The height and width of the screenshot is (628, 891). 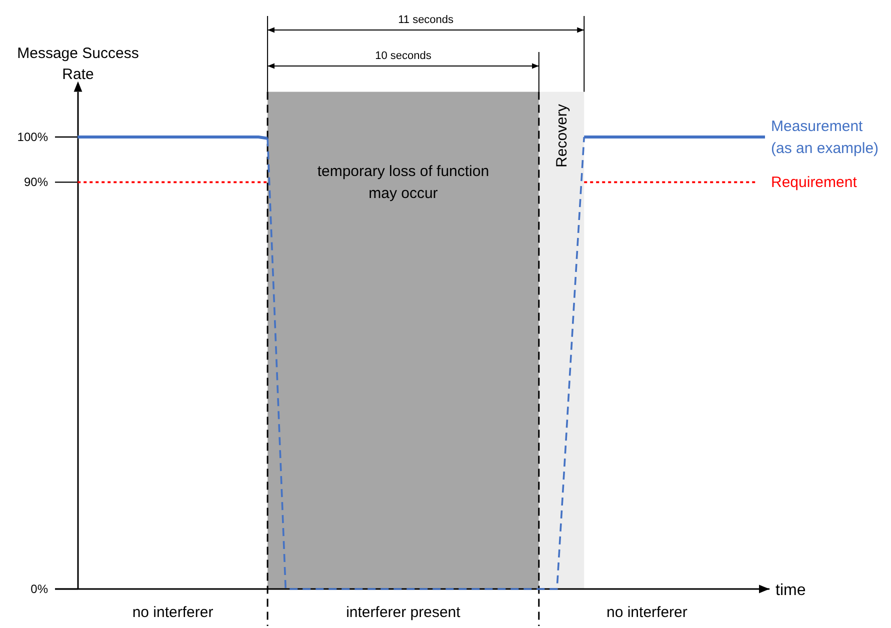 What do you see at coordinates (32, 137) in the screenshot?
I see `y-tick-label: 100%` at bounding box center [32, 137].